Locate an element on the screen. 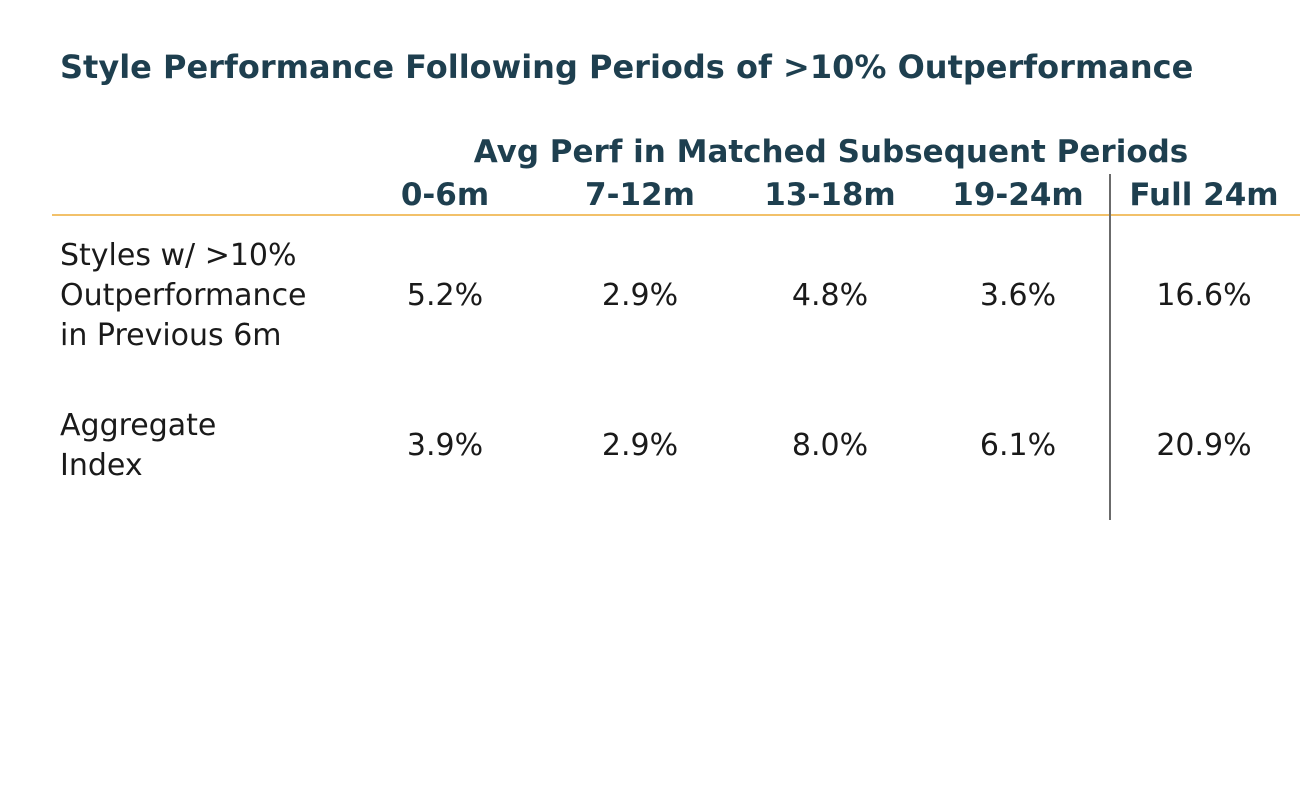 The height and width of the screenshot is (790, 1304). table-cell: 5.2% is located at coordinates (445, 295).